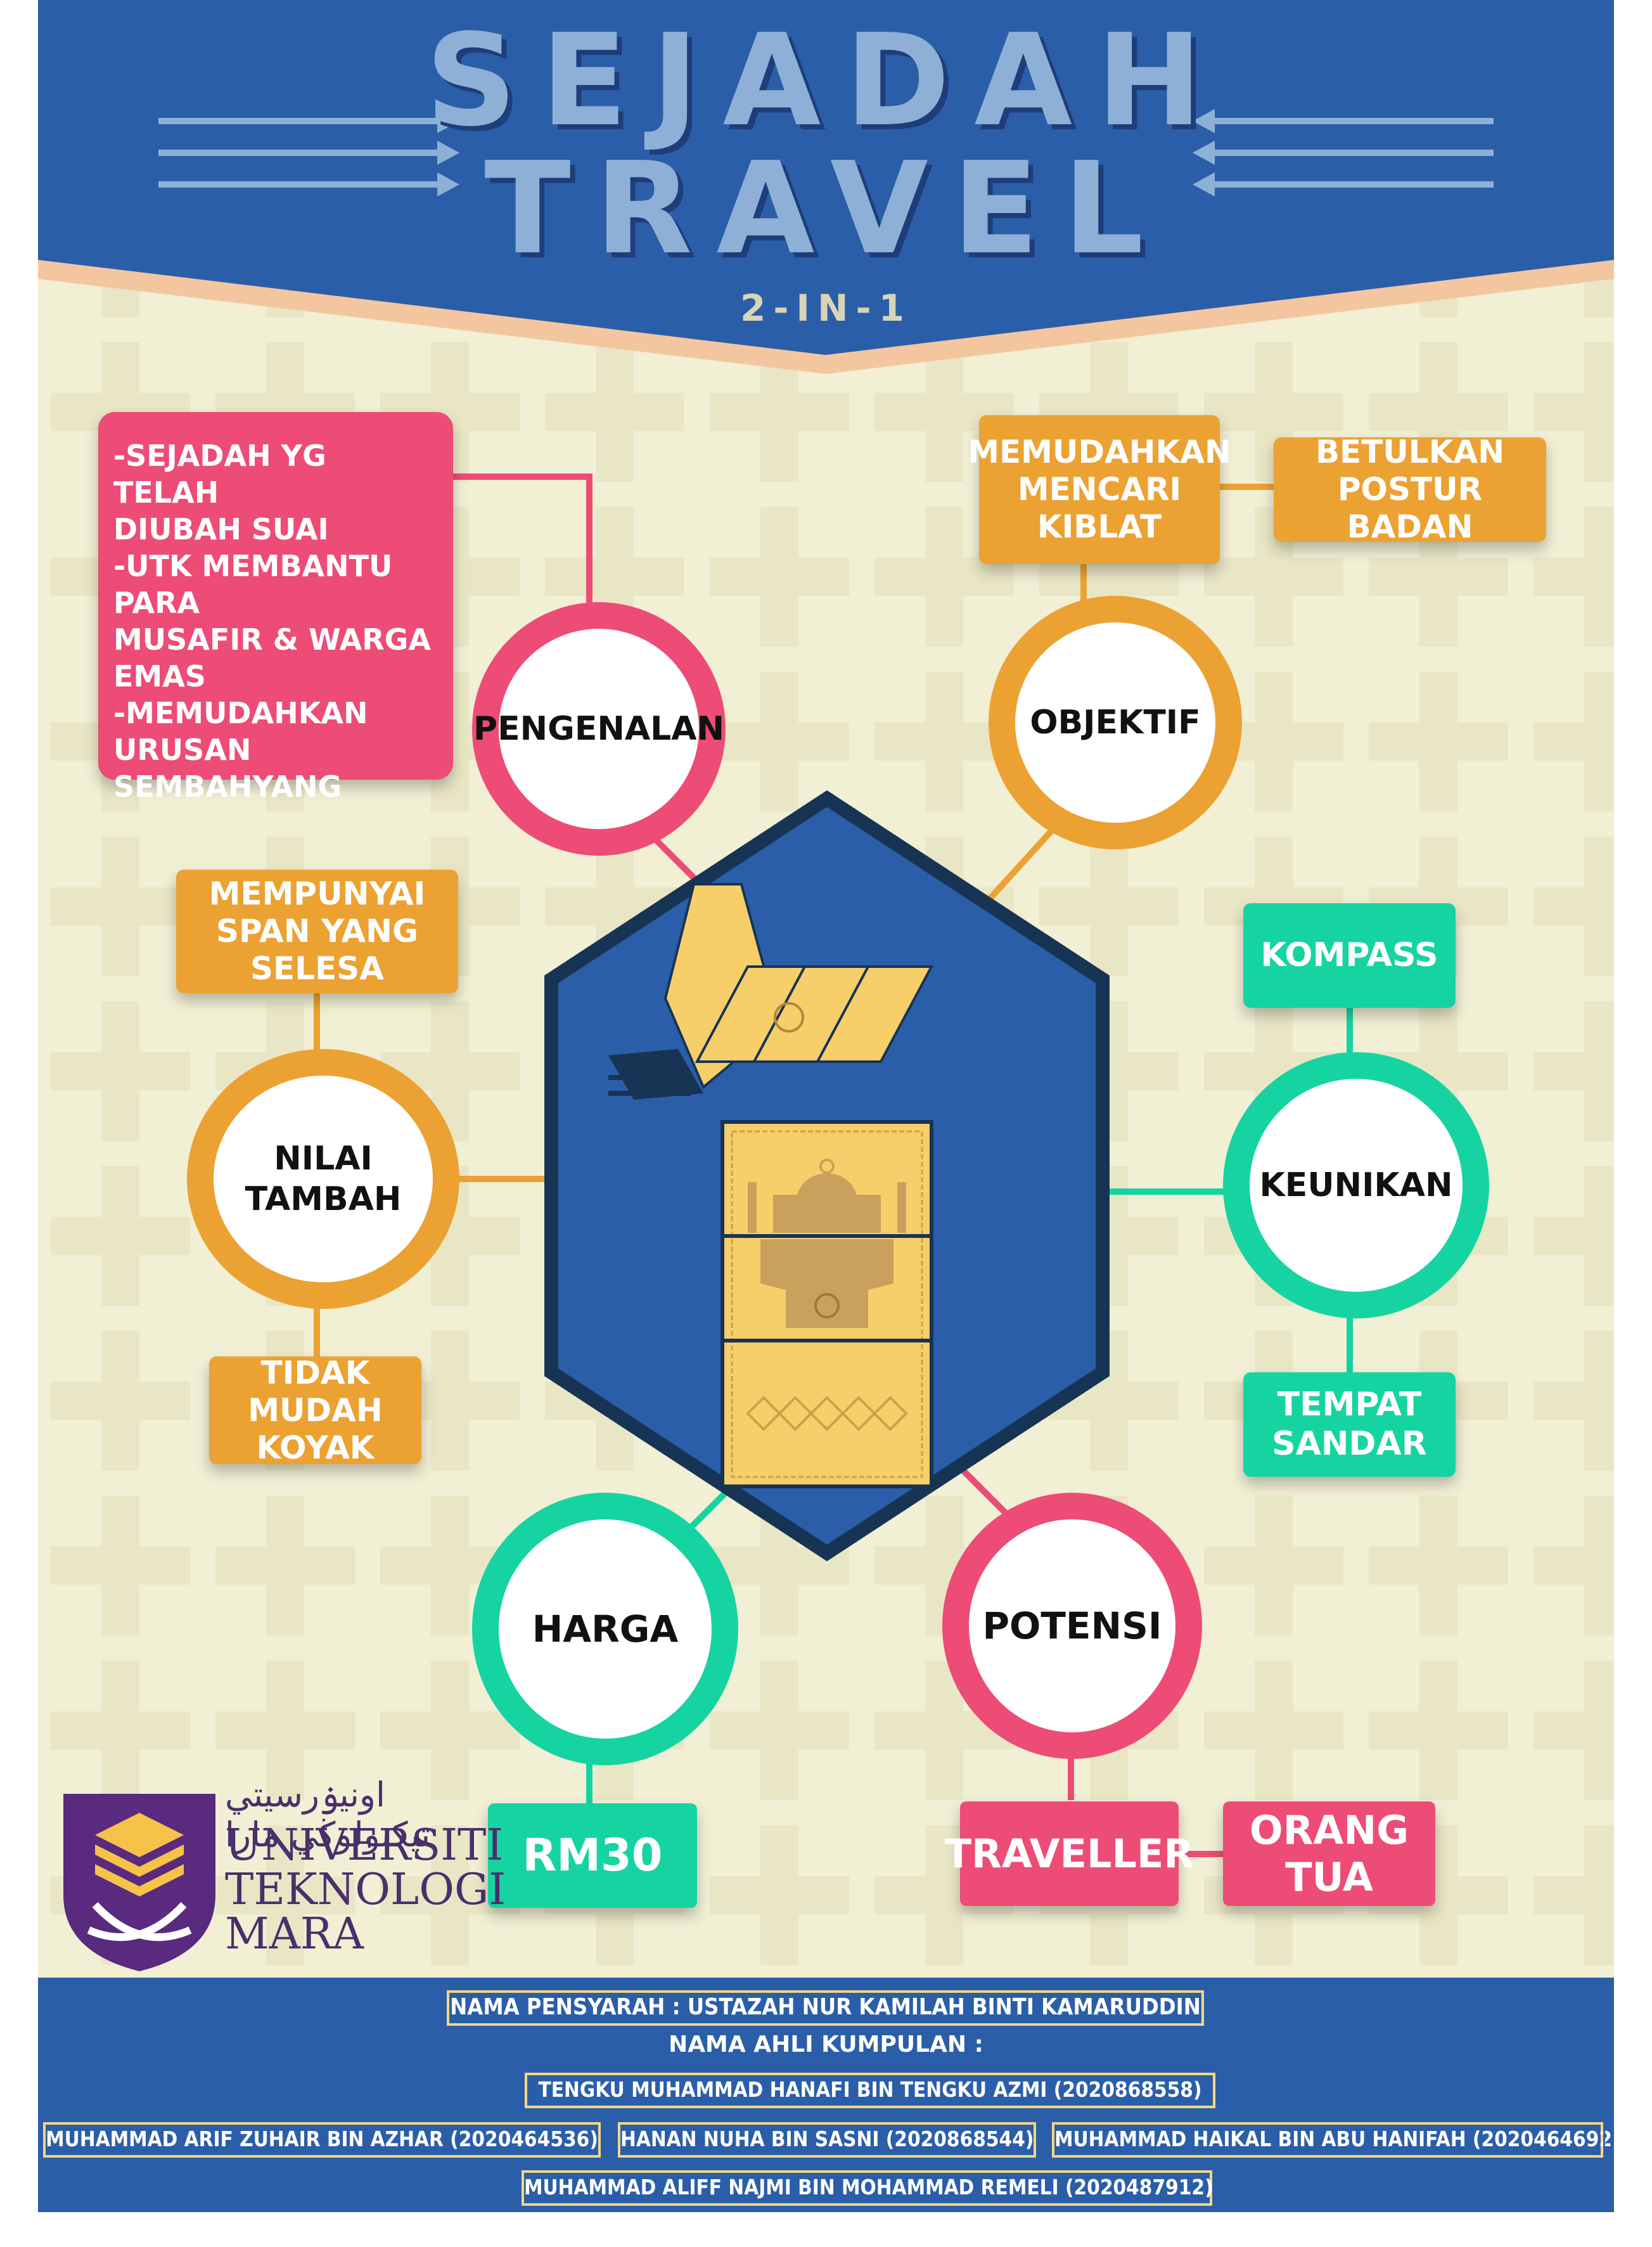  What do you see at coordinates (272, 657) in the screenshot?
I see `pengenalan-line: MUSAFIR & WARGA EMAS` at bounding box center [272, 657].